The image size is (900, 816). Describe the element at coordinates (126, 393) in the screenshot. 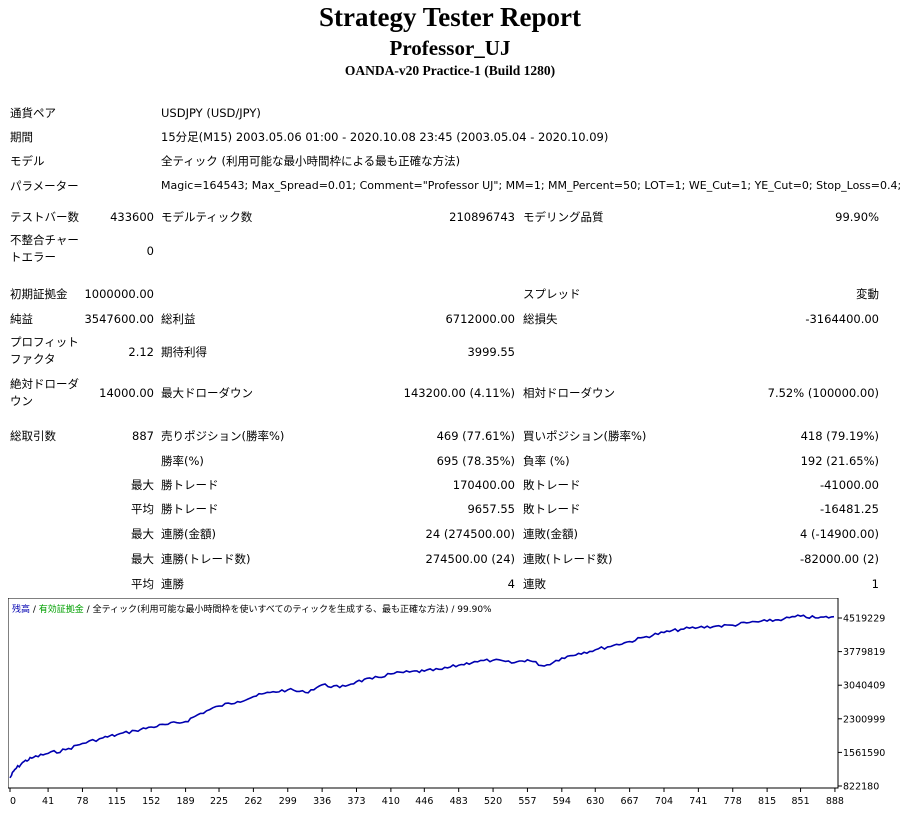

I see `absolute-drawdown-value: 14000.00` at that location.